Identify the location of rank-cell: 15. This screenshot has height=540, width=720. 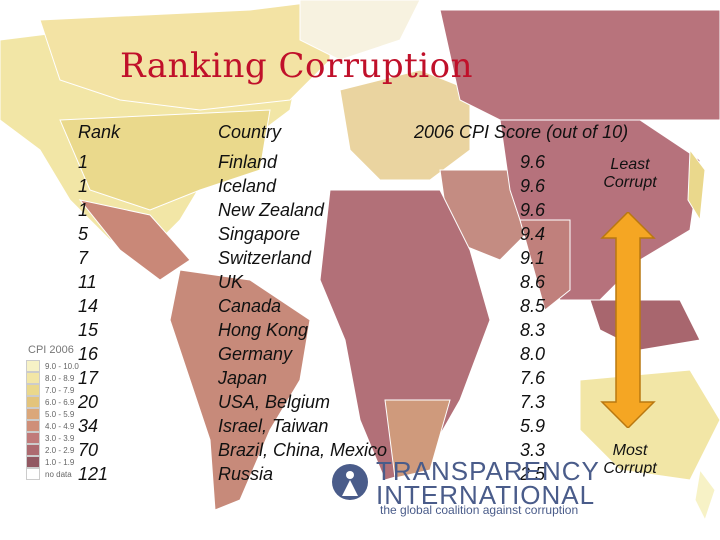
(88, 330).